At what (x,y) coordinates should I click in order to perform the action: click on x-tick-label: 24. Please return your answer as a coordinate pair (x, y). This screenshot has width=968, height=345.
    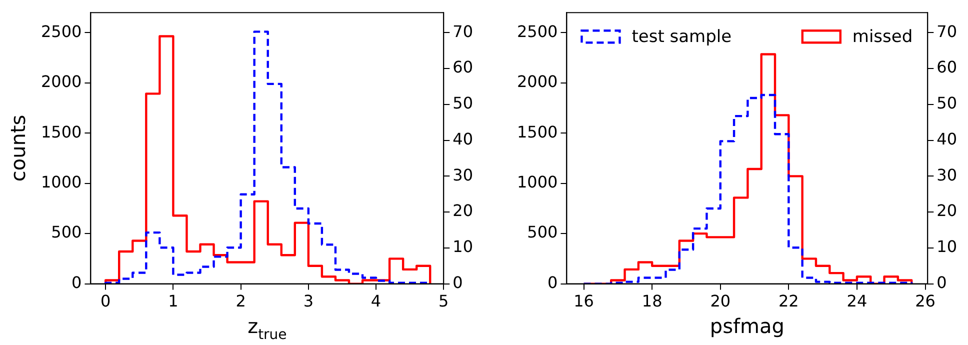
    Looking at the image, I should click on (857, 301).